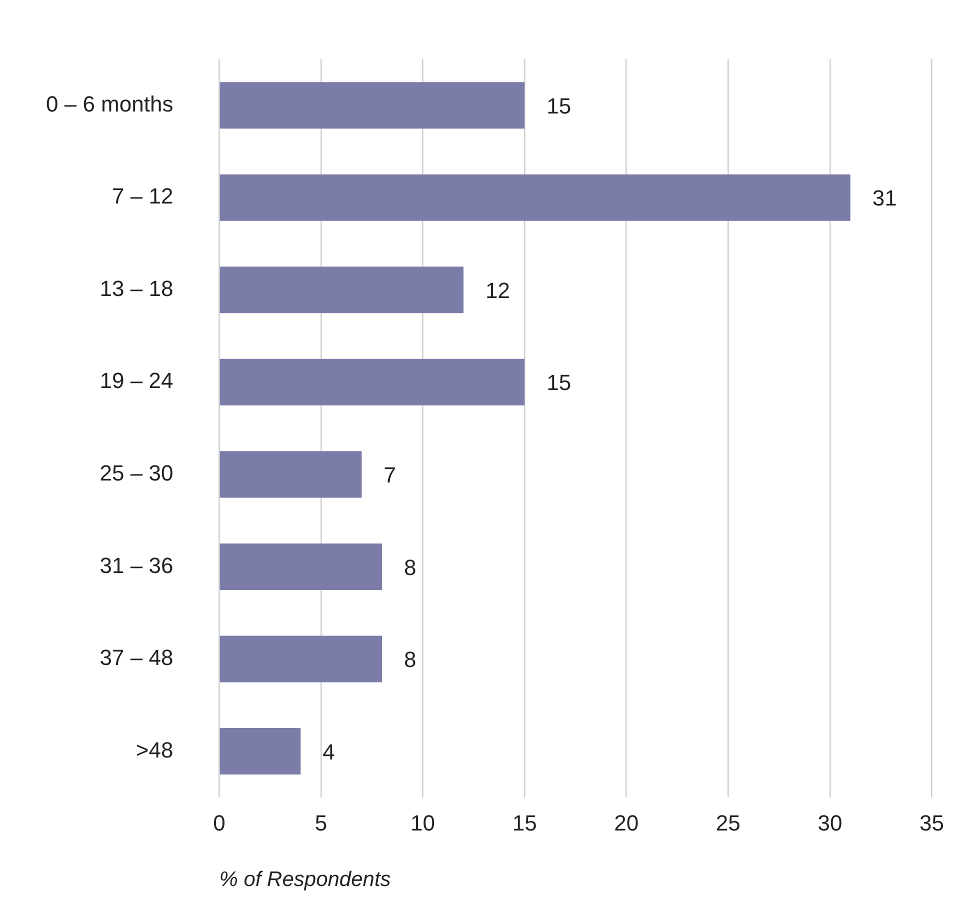  What do you see at coordinates (423, 823) in the screenshot?
I see `x-tick-label: 10` at bounding box center [423, 823].